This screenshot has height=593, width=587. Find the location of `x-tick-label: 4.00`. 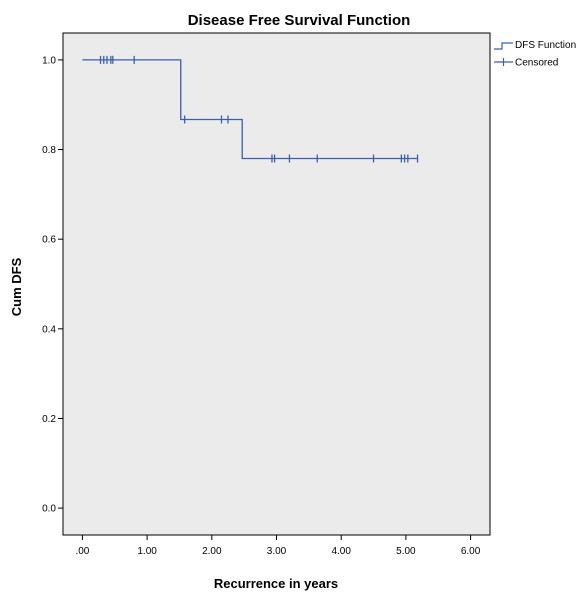

x-tick-label: 4.00 is located at coordinates (341, 551).